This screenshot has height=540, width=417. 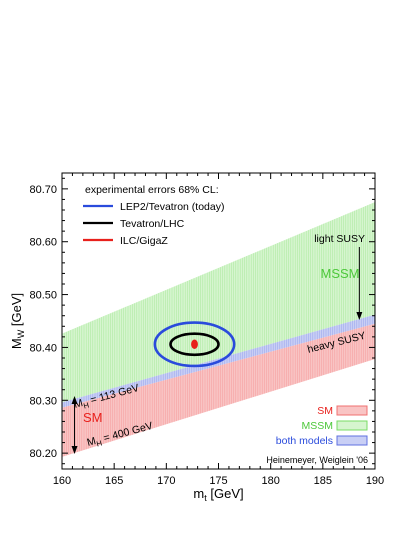 I want to click on ellipse-lep2-tevatron-today-, so click(x=194, y=344).